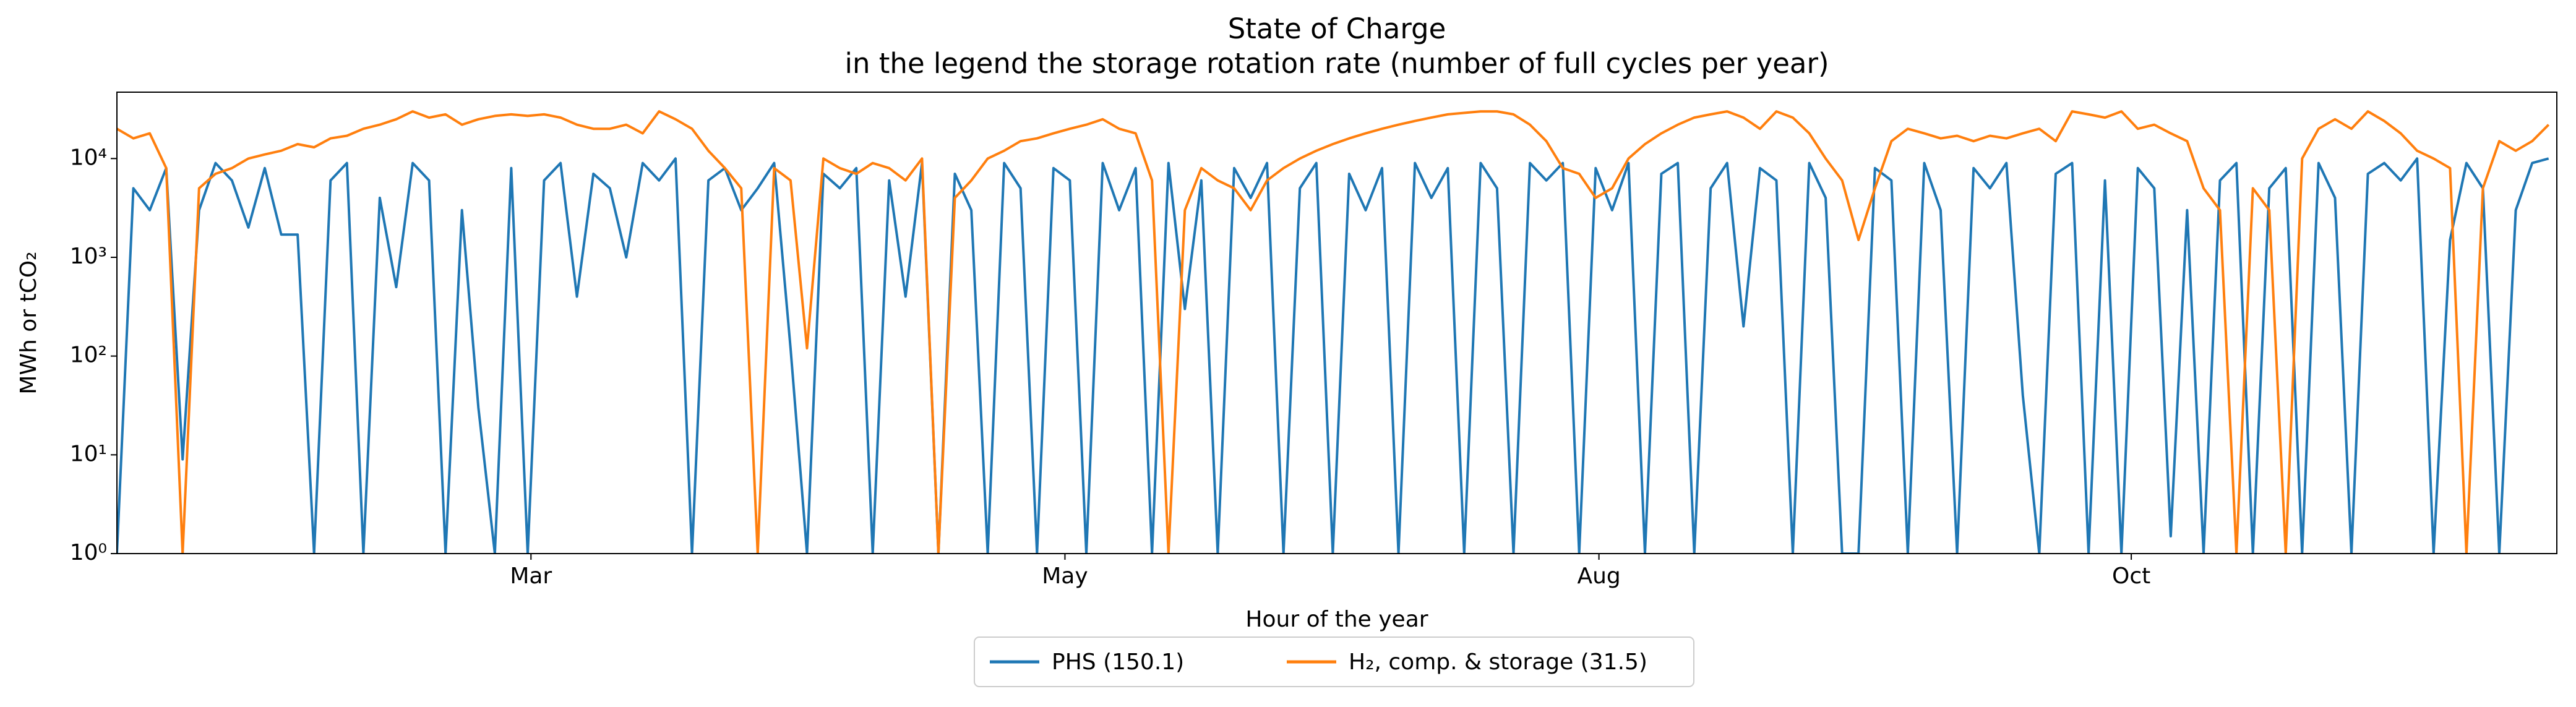  Describe the element at coordinates (88, 256) in the screenshot. I see `y-tick-label: 10³` at that location.